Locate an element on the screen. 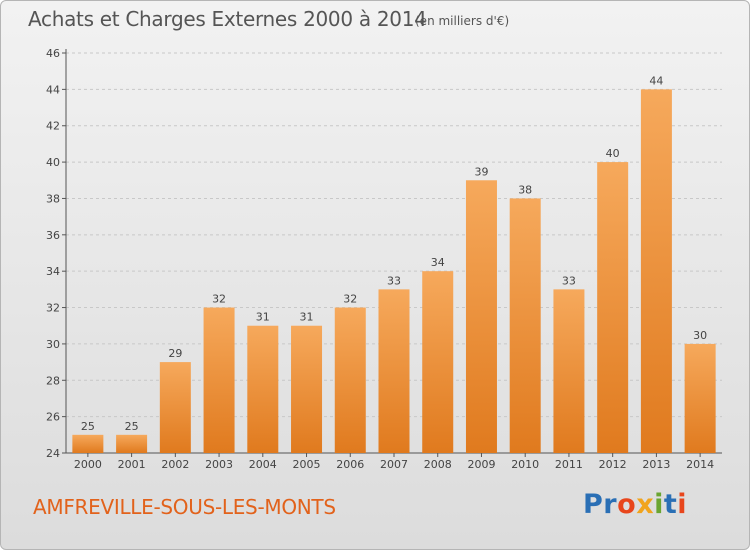 The image size is (750, 550). x-tick-label-2012: 2012 is located at coordinates (613, 464).